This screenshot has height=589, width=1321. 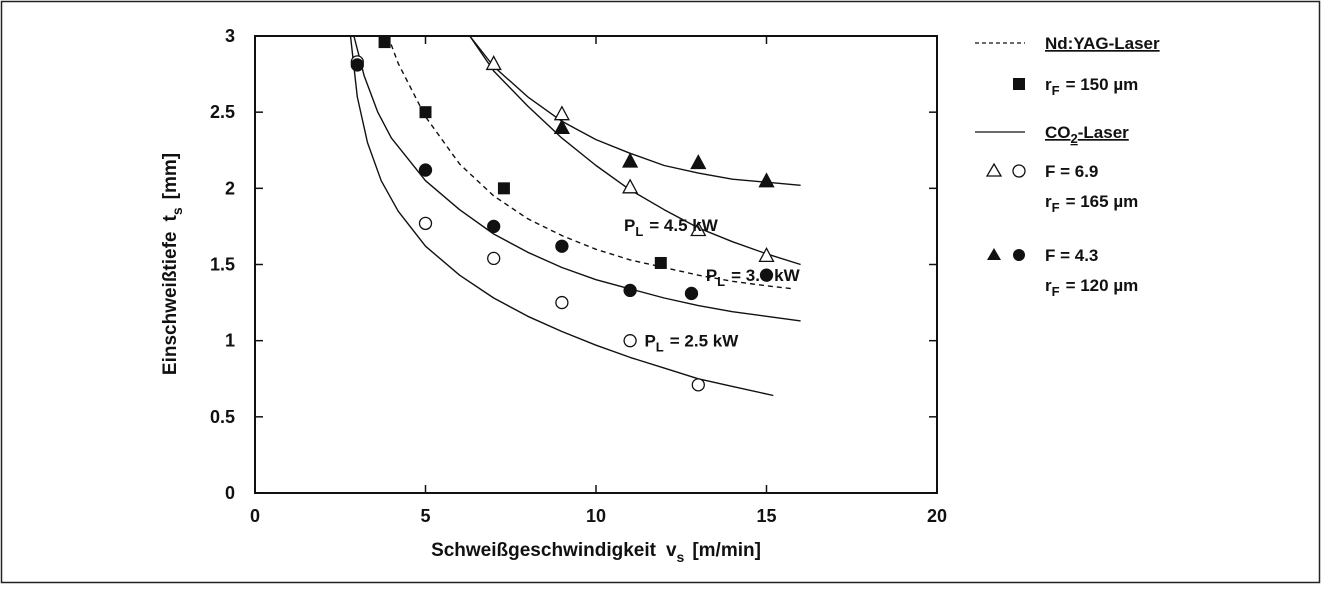 What do you see at coordinates (1102, 201) in the screenshot?
I see `legend-group1-rf-text: = 165 µm` at bounding box center [1102, 201].